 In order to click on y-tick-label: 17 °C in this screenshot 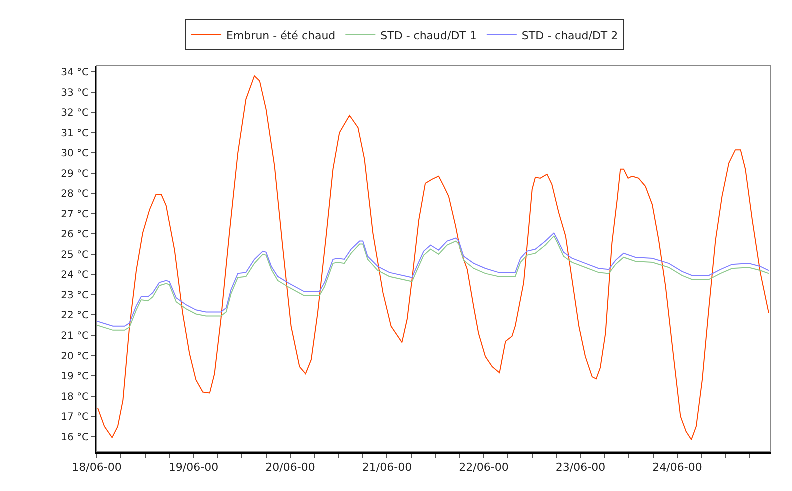, I will do `click(75, 418)`.